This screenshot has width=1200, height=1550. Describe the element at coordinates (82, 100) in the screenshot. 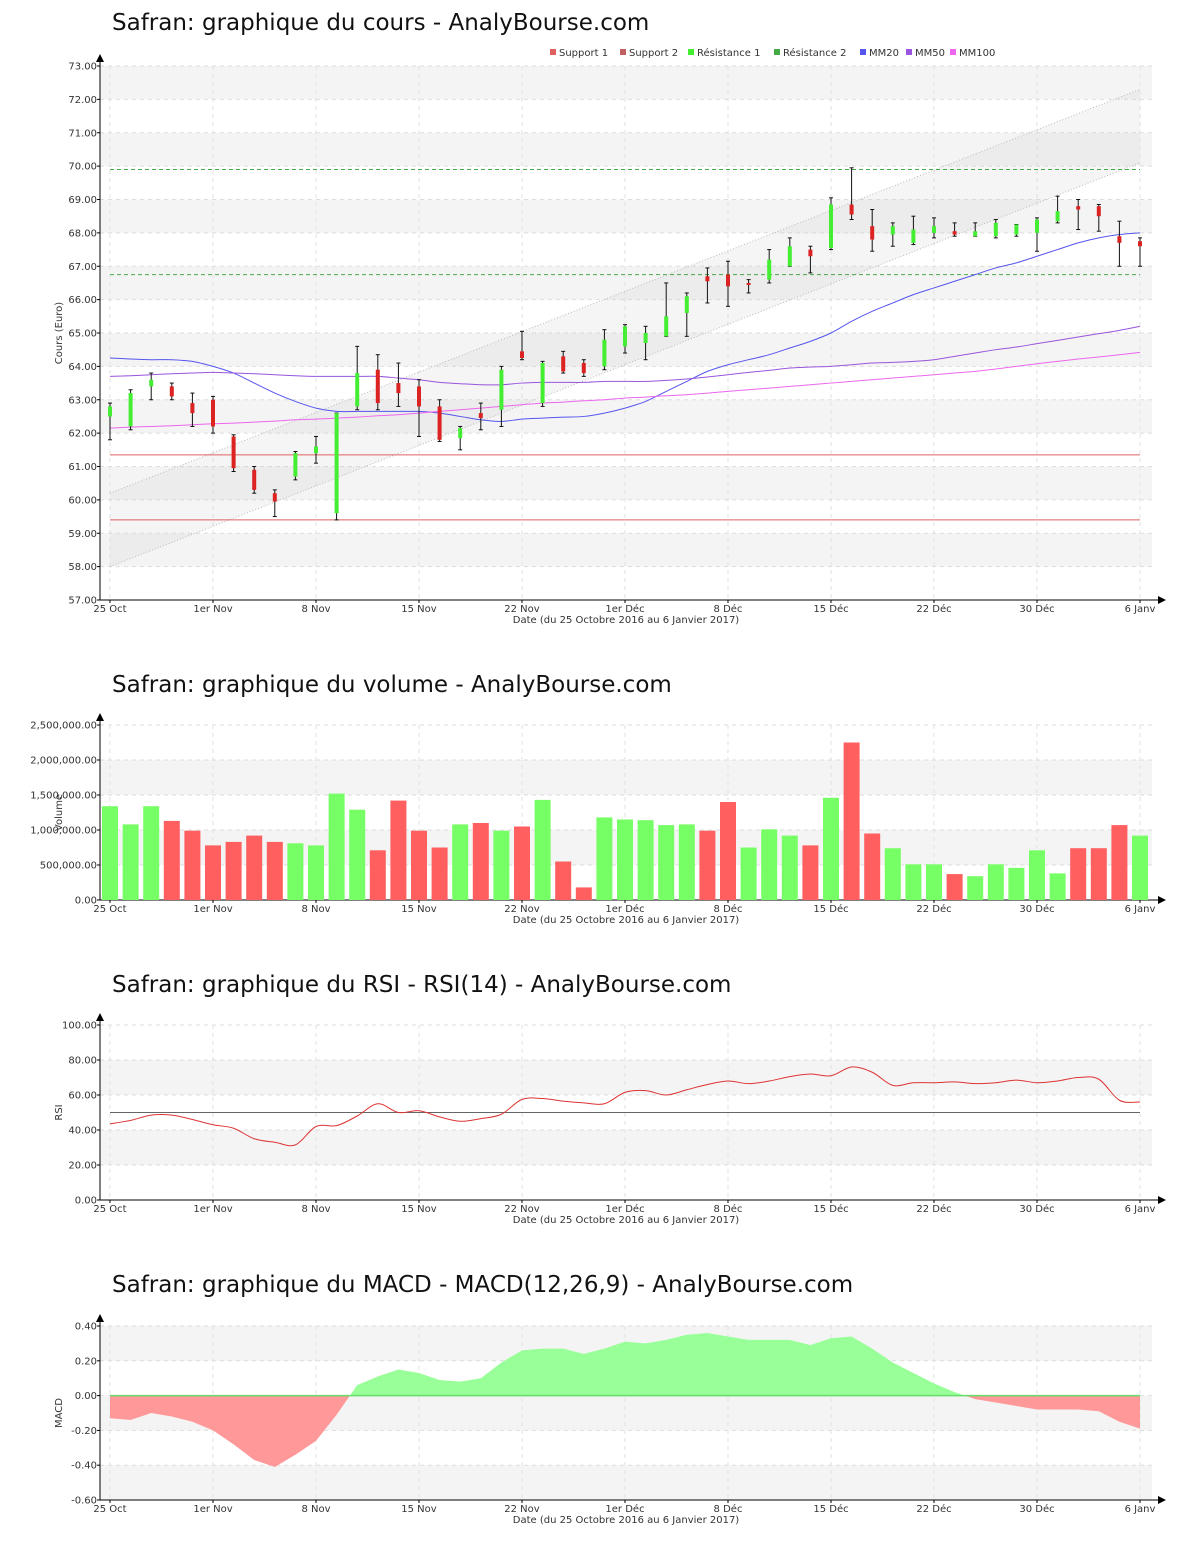

I see `y-tick-label: 72.00` at that location.